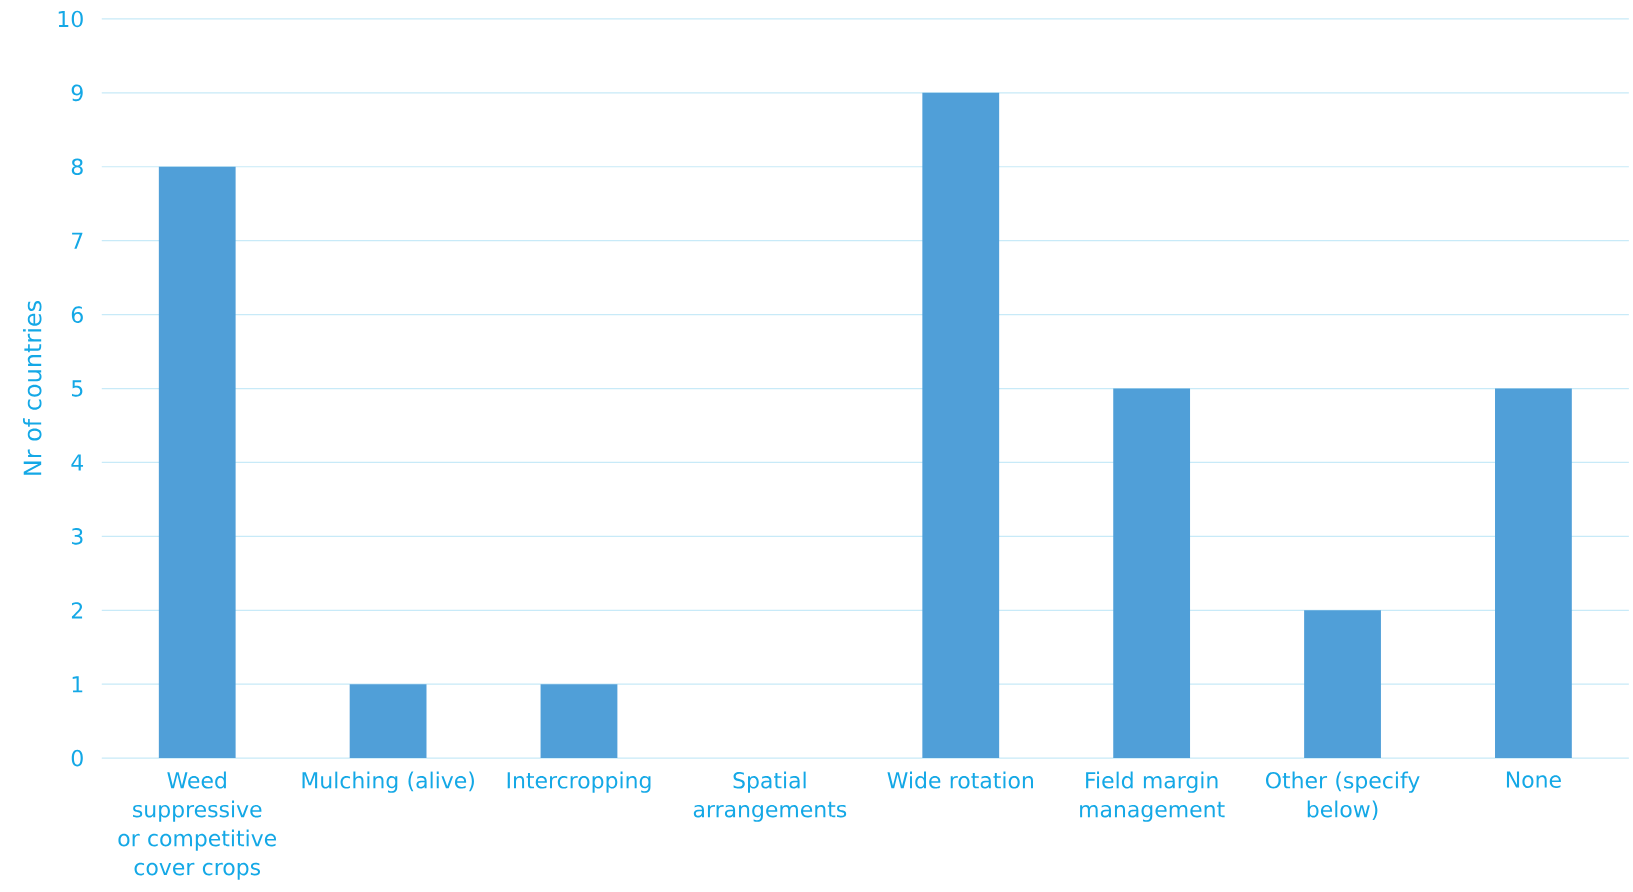  What do you see at coordinates (1533, 780) in the screenshot?
I see `x-tick-label: None` at bounding box center [1533, 780].